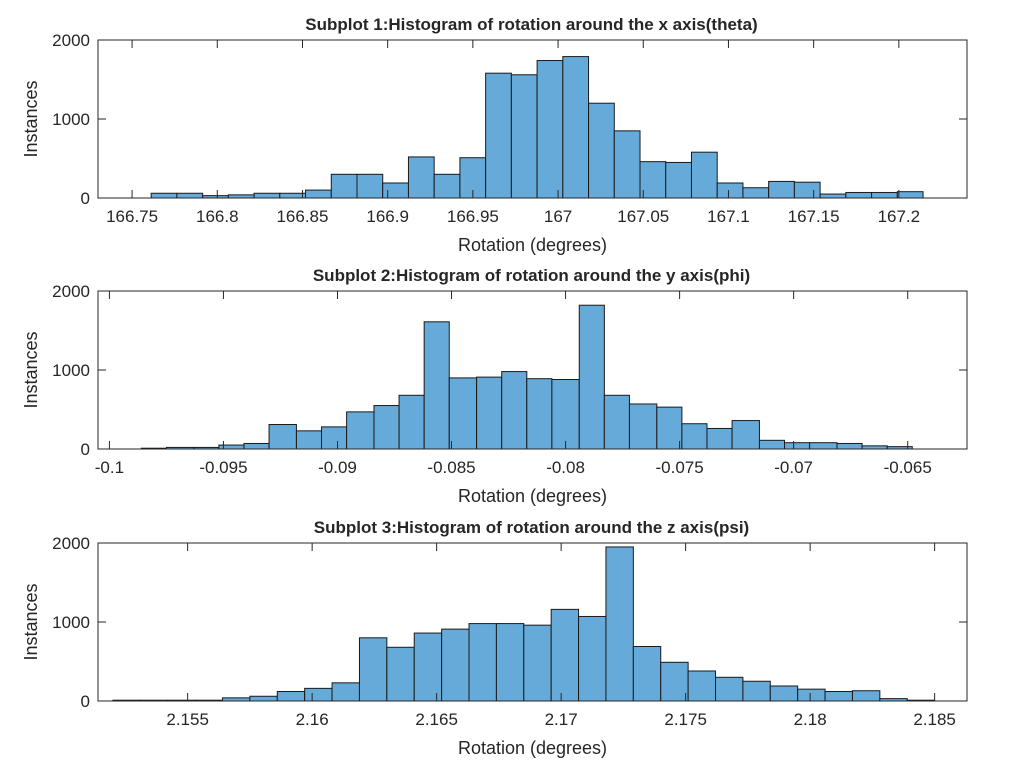 This screenshot has width=1020, height=770. Describe the element at coordinates (436, 719) in the screenshot. I see `x-tick-label: 2.165` at that location.